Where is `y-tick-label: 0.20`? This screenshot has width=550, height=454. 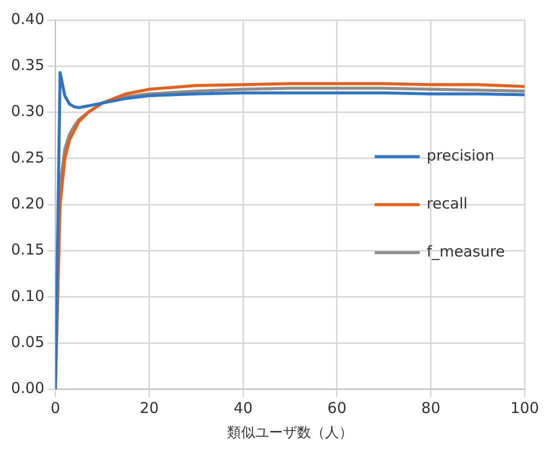 y-tick-label: 0.20 is located at coordinates (27, 203).